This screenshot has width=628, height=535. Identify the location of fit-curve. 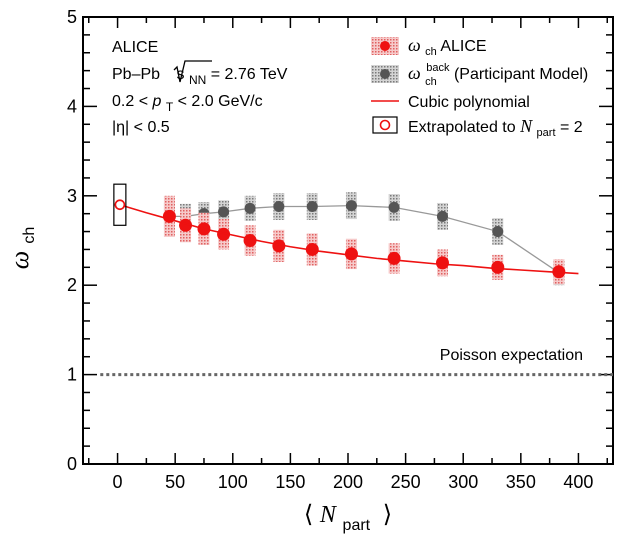
(349, 239).